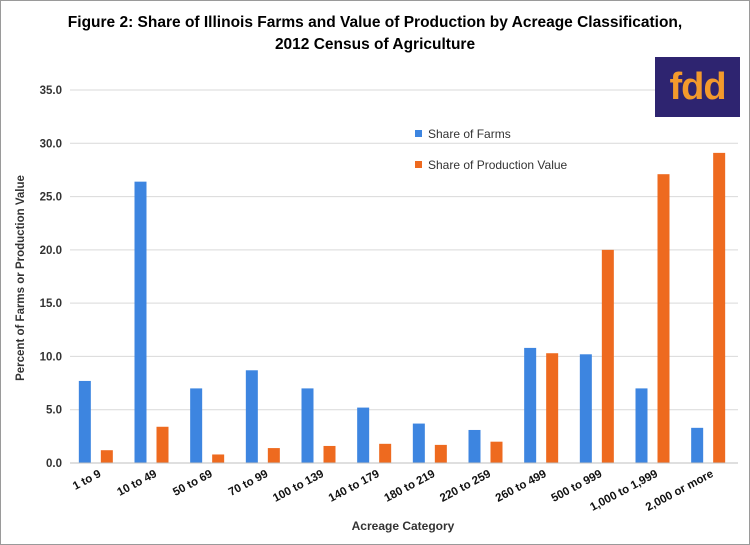 The height and width of the screenshot is (545, 750). What do you see at coordinates (354, 486) in the screenshot?
I see `x-category-label: 140 to 179` at bounding box center [354, 486].